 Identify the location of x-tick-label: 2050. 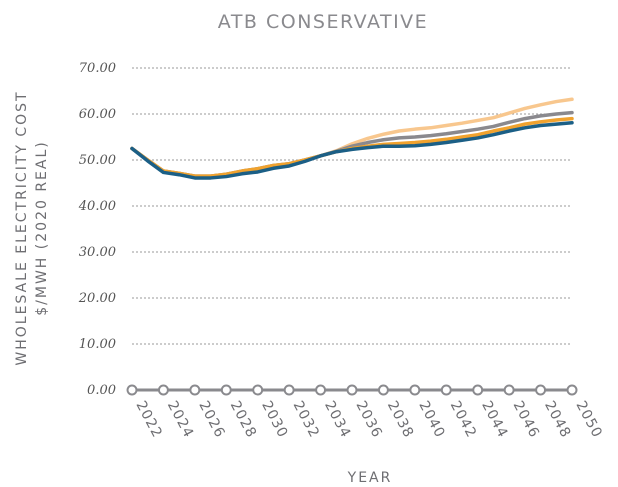
(588, 419).